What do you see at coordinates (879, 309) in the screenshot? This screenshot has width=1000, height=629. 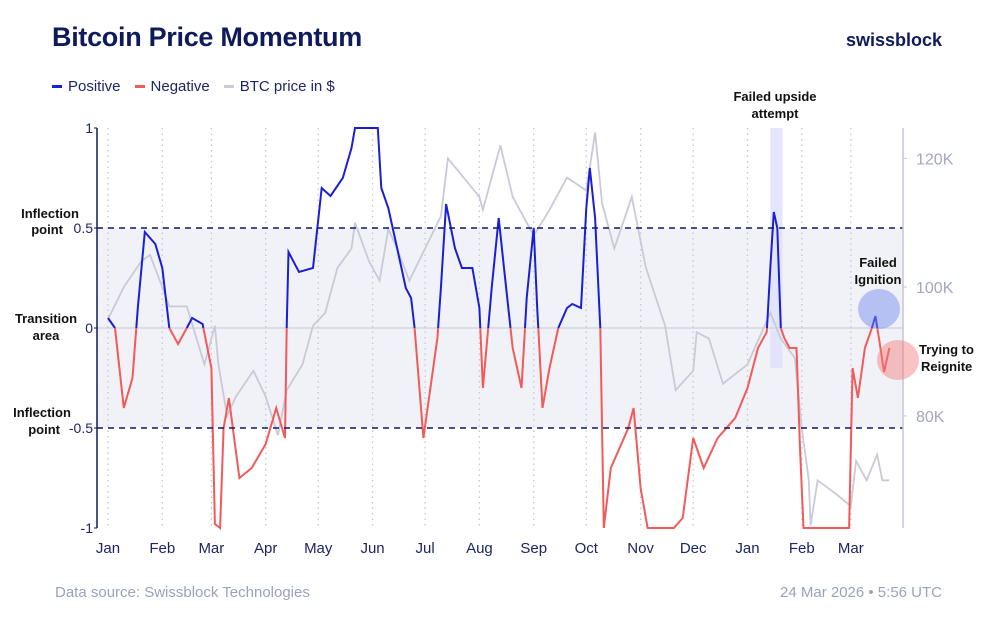 I see `failed-ignition-marker` at bounding box center [879, 309].